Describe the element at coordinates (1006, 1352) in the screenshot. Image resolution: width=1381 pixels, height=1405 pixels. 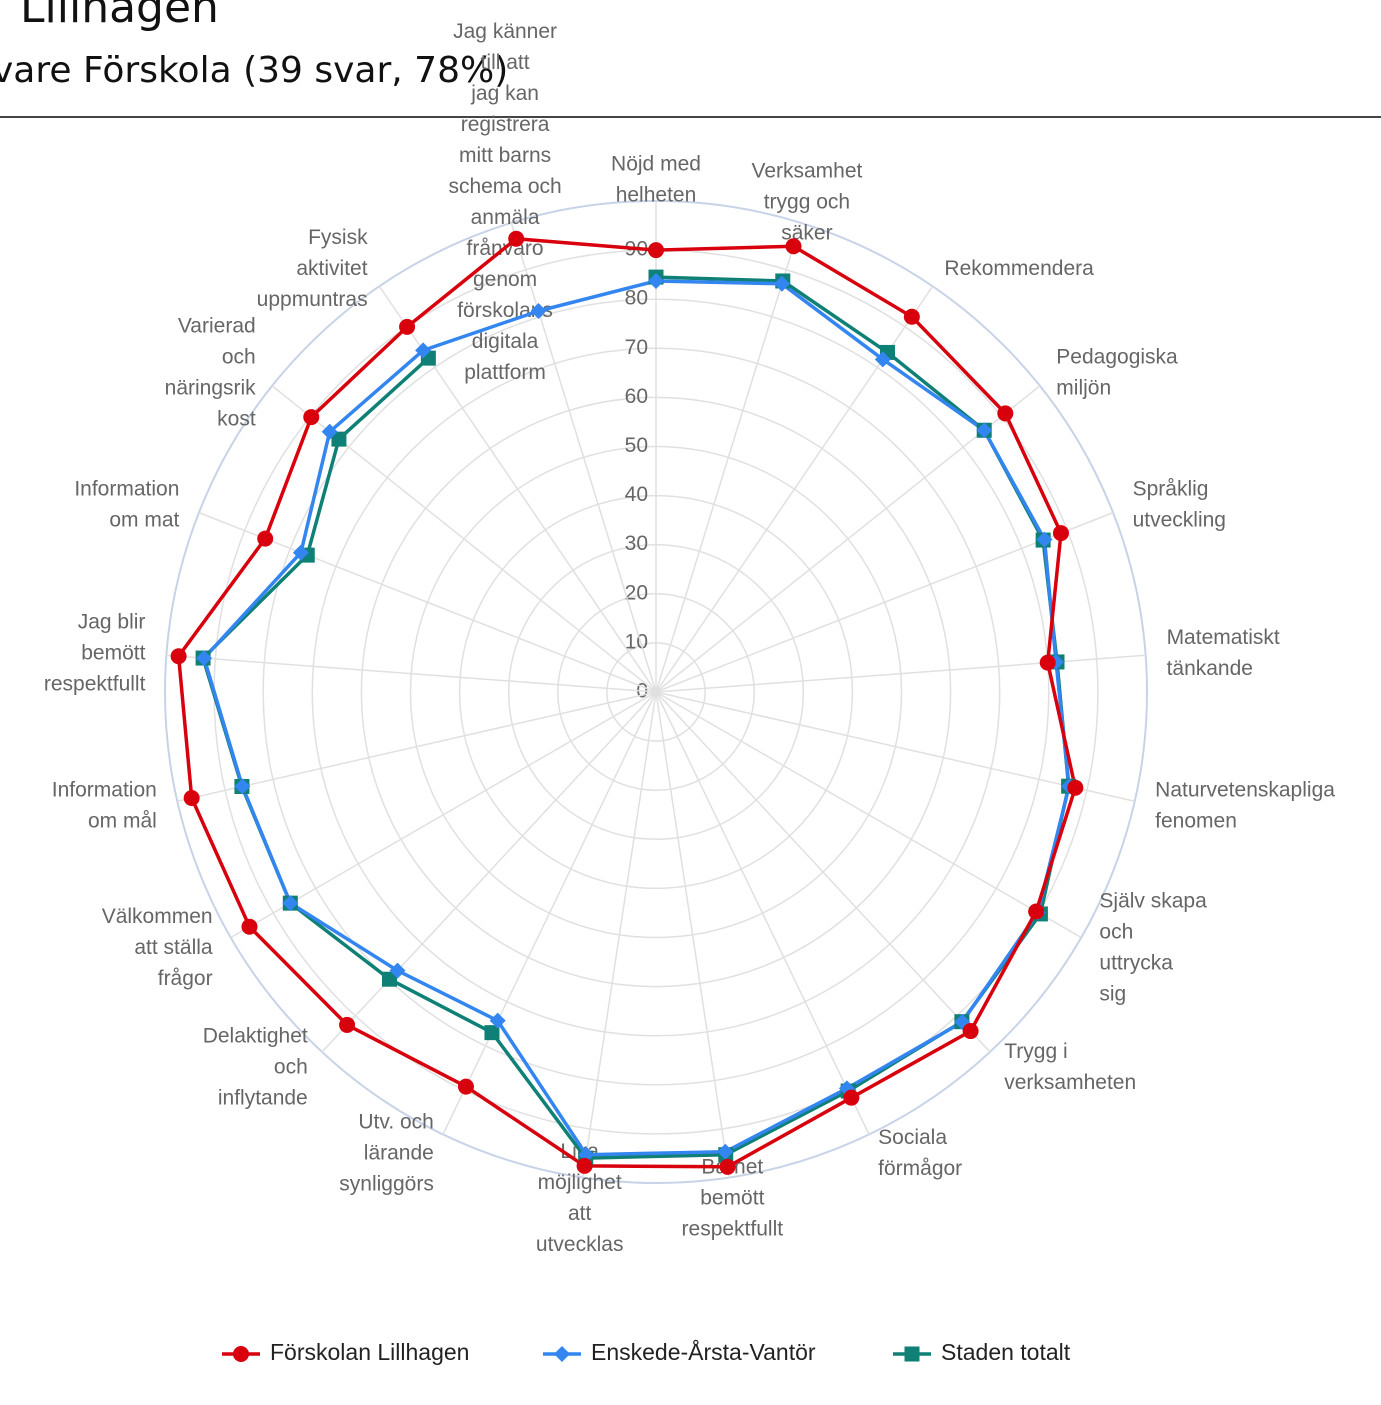
I see `legend-label: Staden totalt` at that location.